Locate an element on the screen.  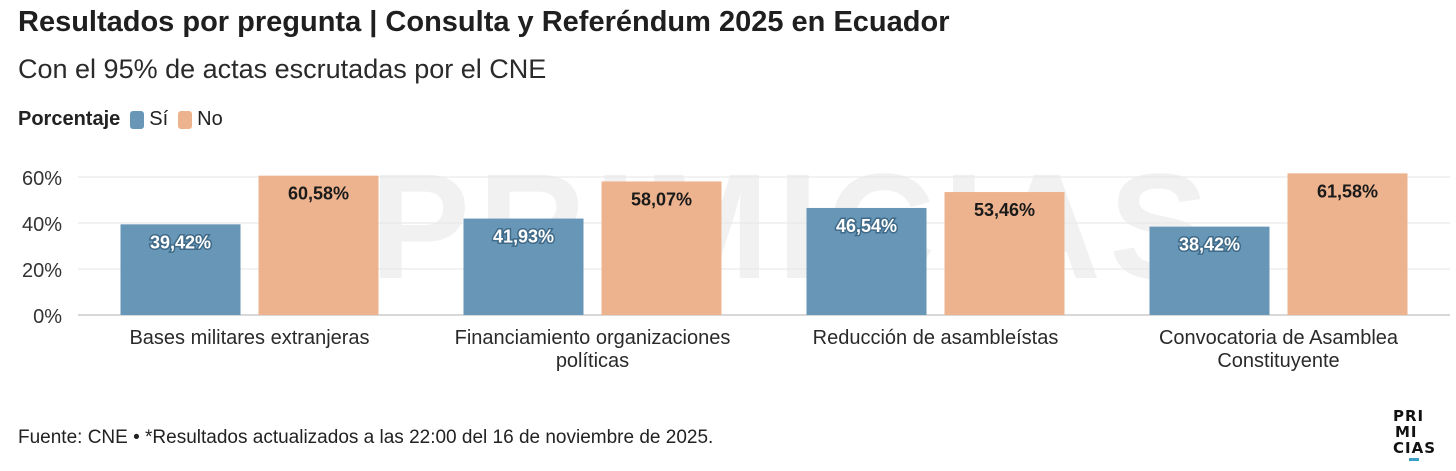
x-tick-label: Constituyente is located at coordinates (1278, 361).